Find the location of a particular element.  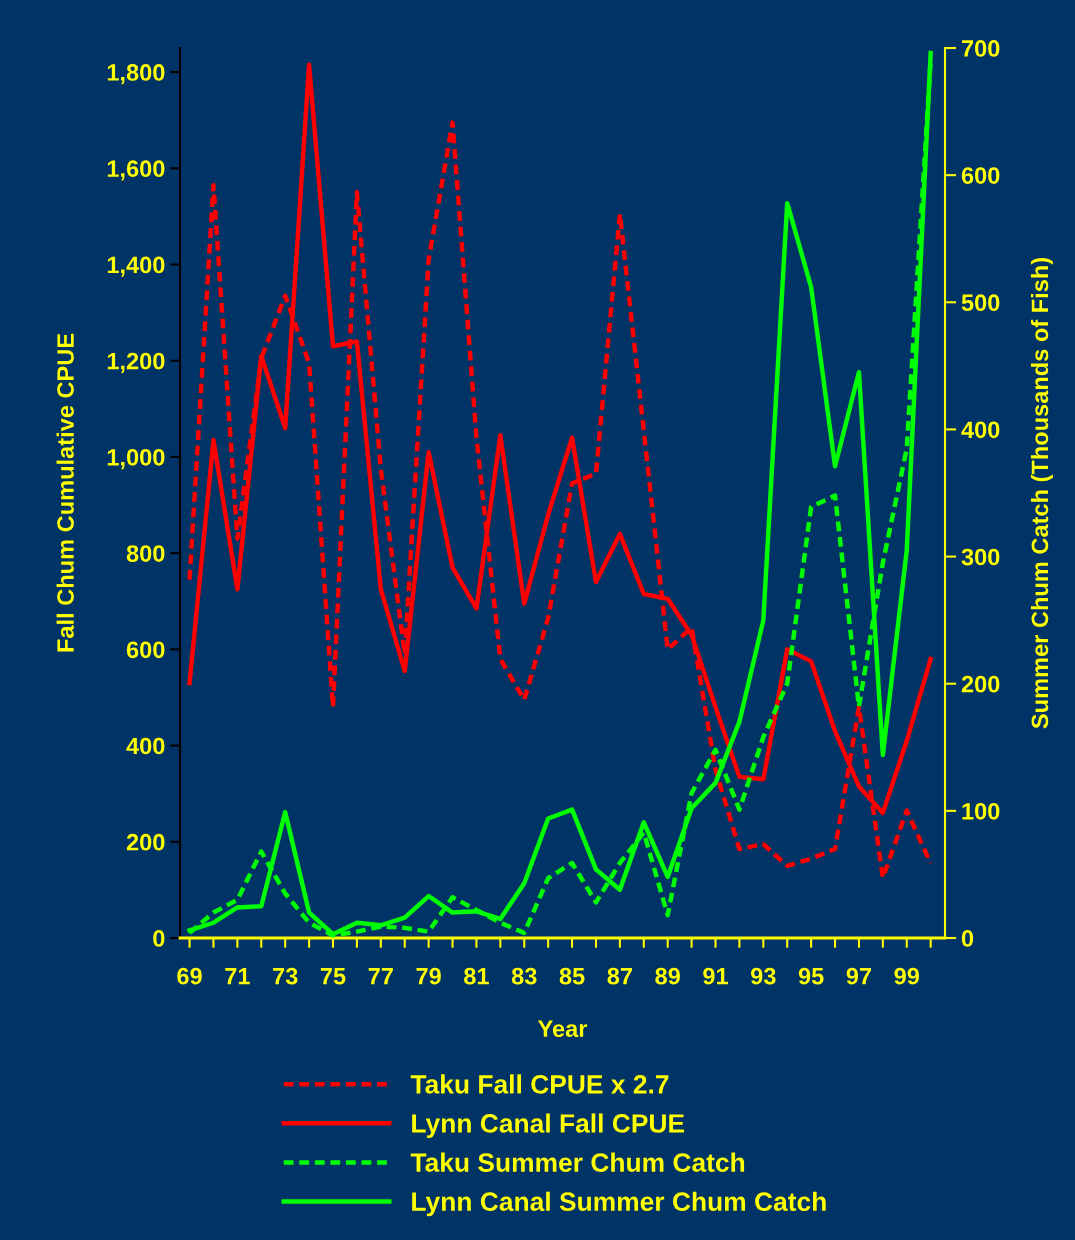

y-tick-label: 400 is located at coordinates (145, 746).